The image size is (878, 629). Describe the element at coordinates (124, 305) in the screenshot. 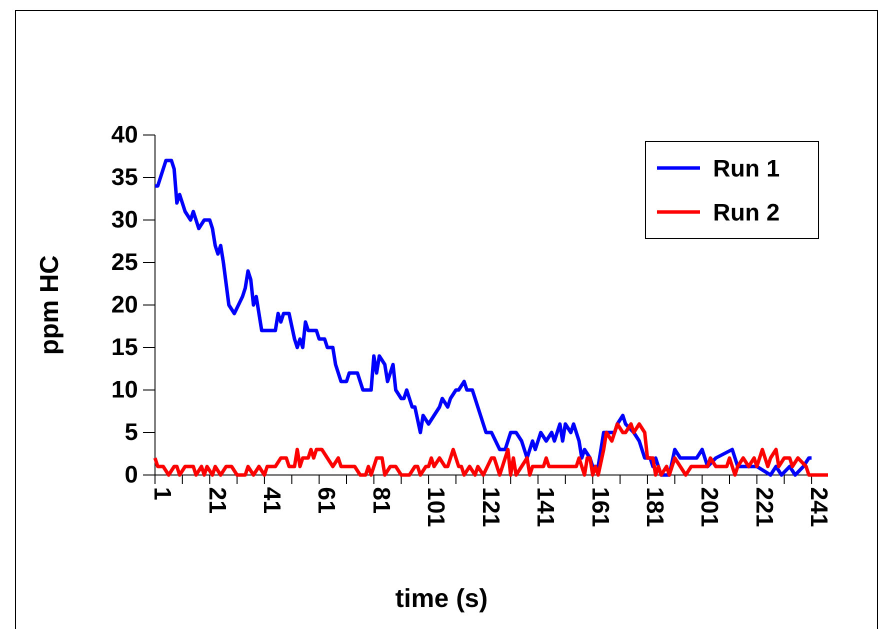

I see `y-tick-label: 20` at that location.